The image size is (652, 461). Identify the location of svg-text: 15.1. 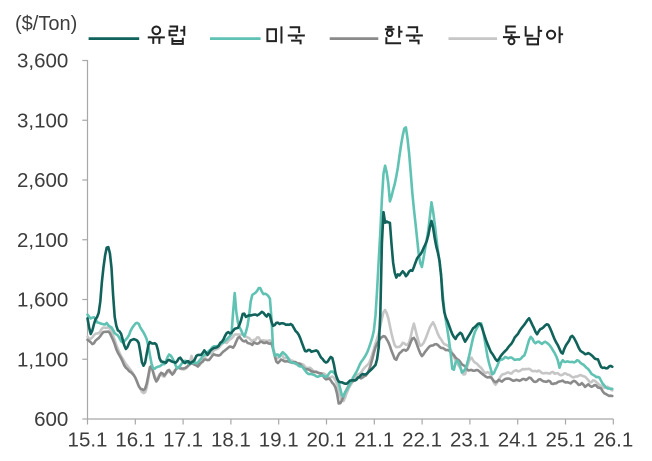
(88, 440).